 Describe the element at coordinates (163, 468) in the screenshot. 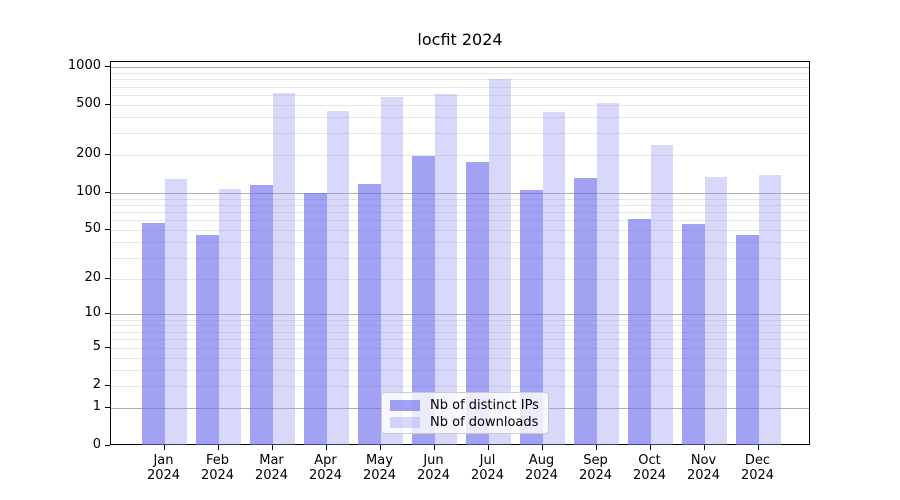

I see `x-tick-label: Jan 2024` at that location.